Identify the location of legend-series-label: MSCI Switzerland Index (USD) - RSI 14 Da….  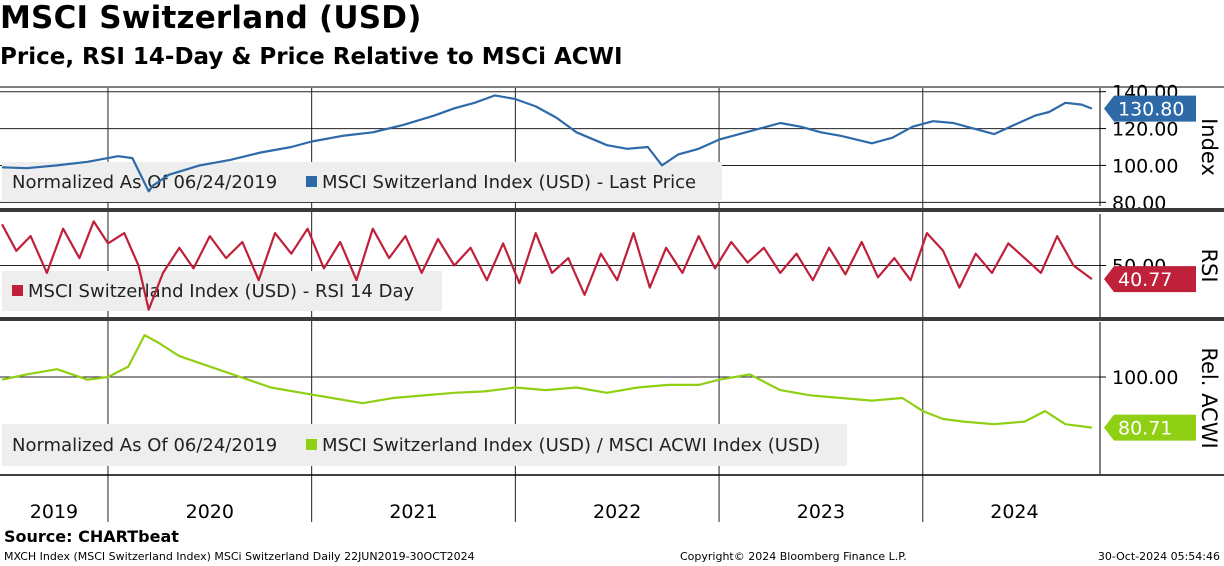
(221, 291).